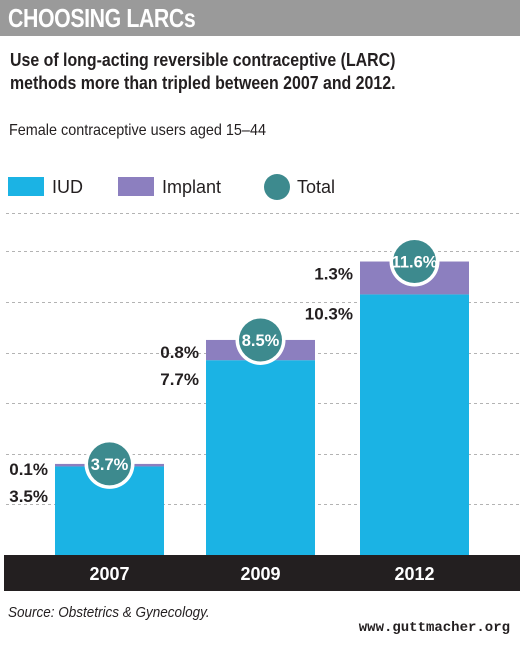 This screenshot has width=520, height=650. What do you see at coordinates (260, 18) in the screenshot?
I see `header-bar: CHOOSING LARCs` at bounding box center [260, 18].